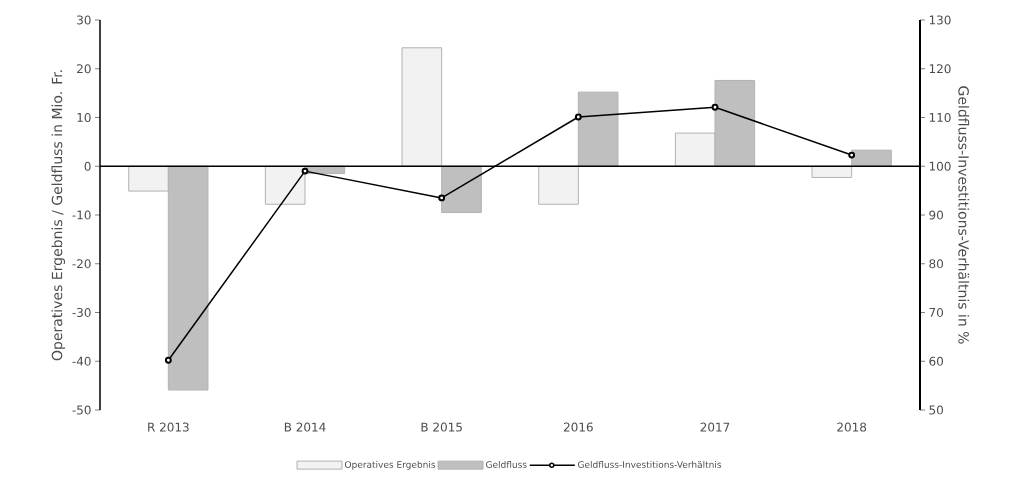 The height and width of the screenshot is (478, 1027). What do you see at coordinates (936, 312) in the screenshot?
I see `y2-tick-label: 70` at bounding box center [936, 312].